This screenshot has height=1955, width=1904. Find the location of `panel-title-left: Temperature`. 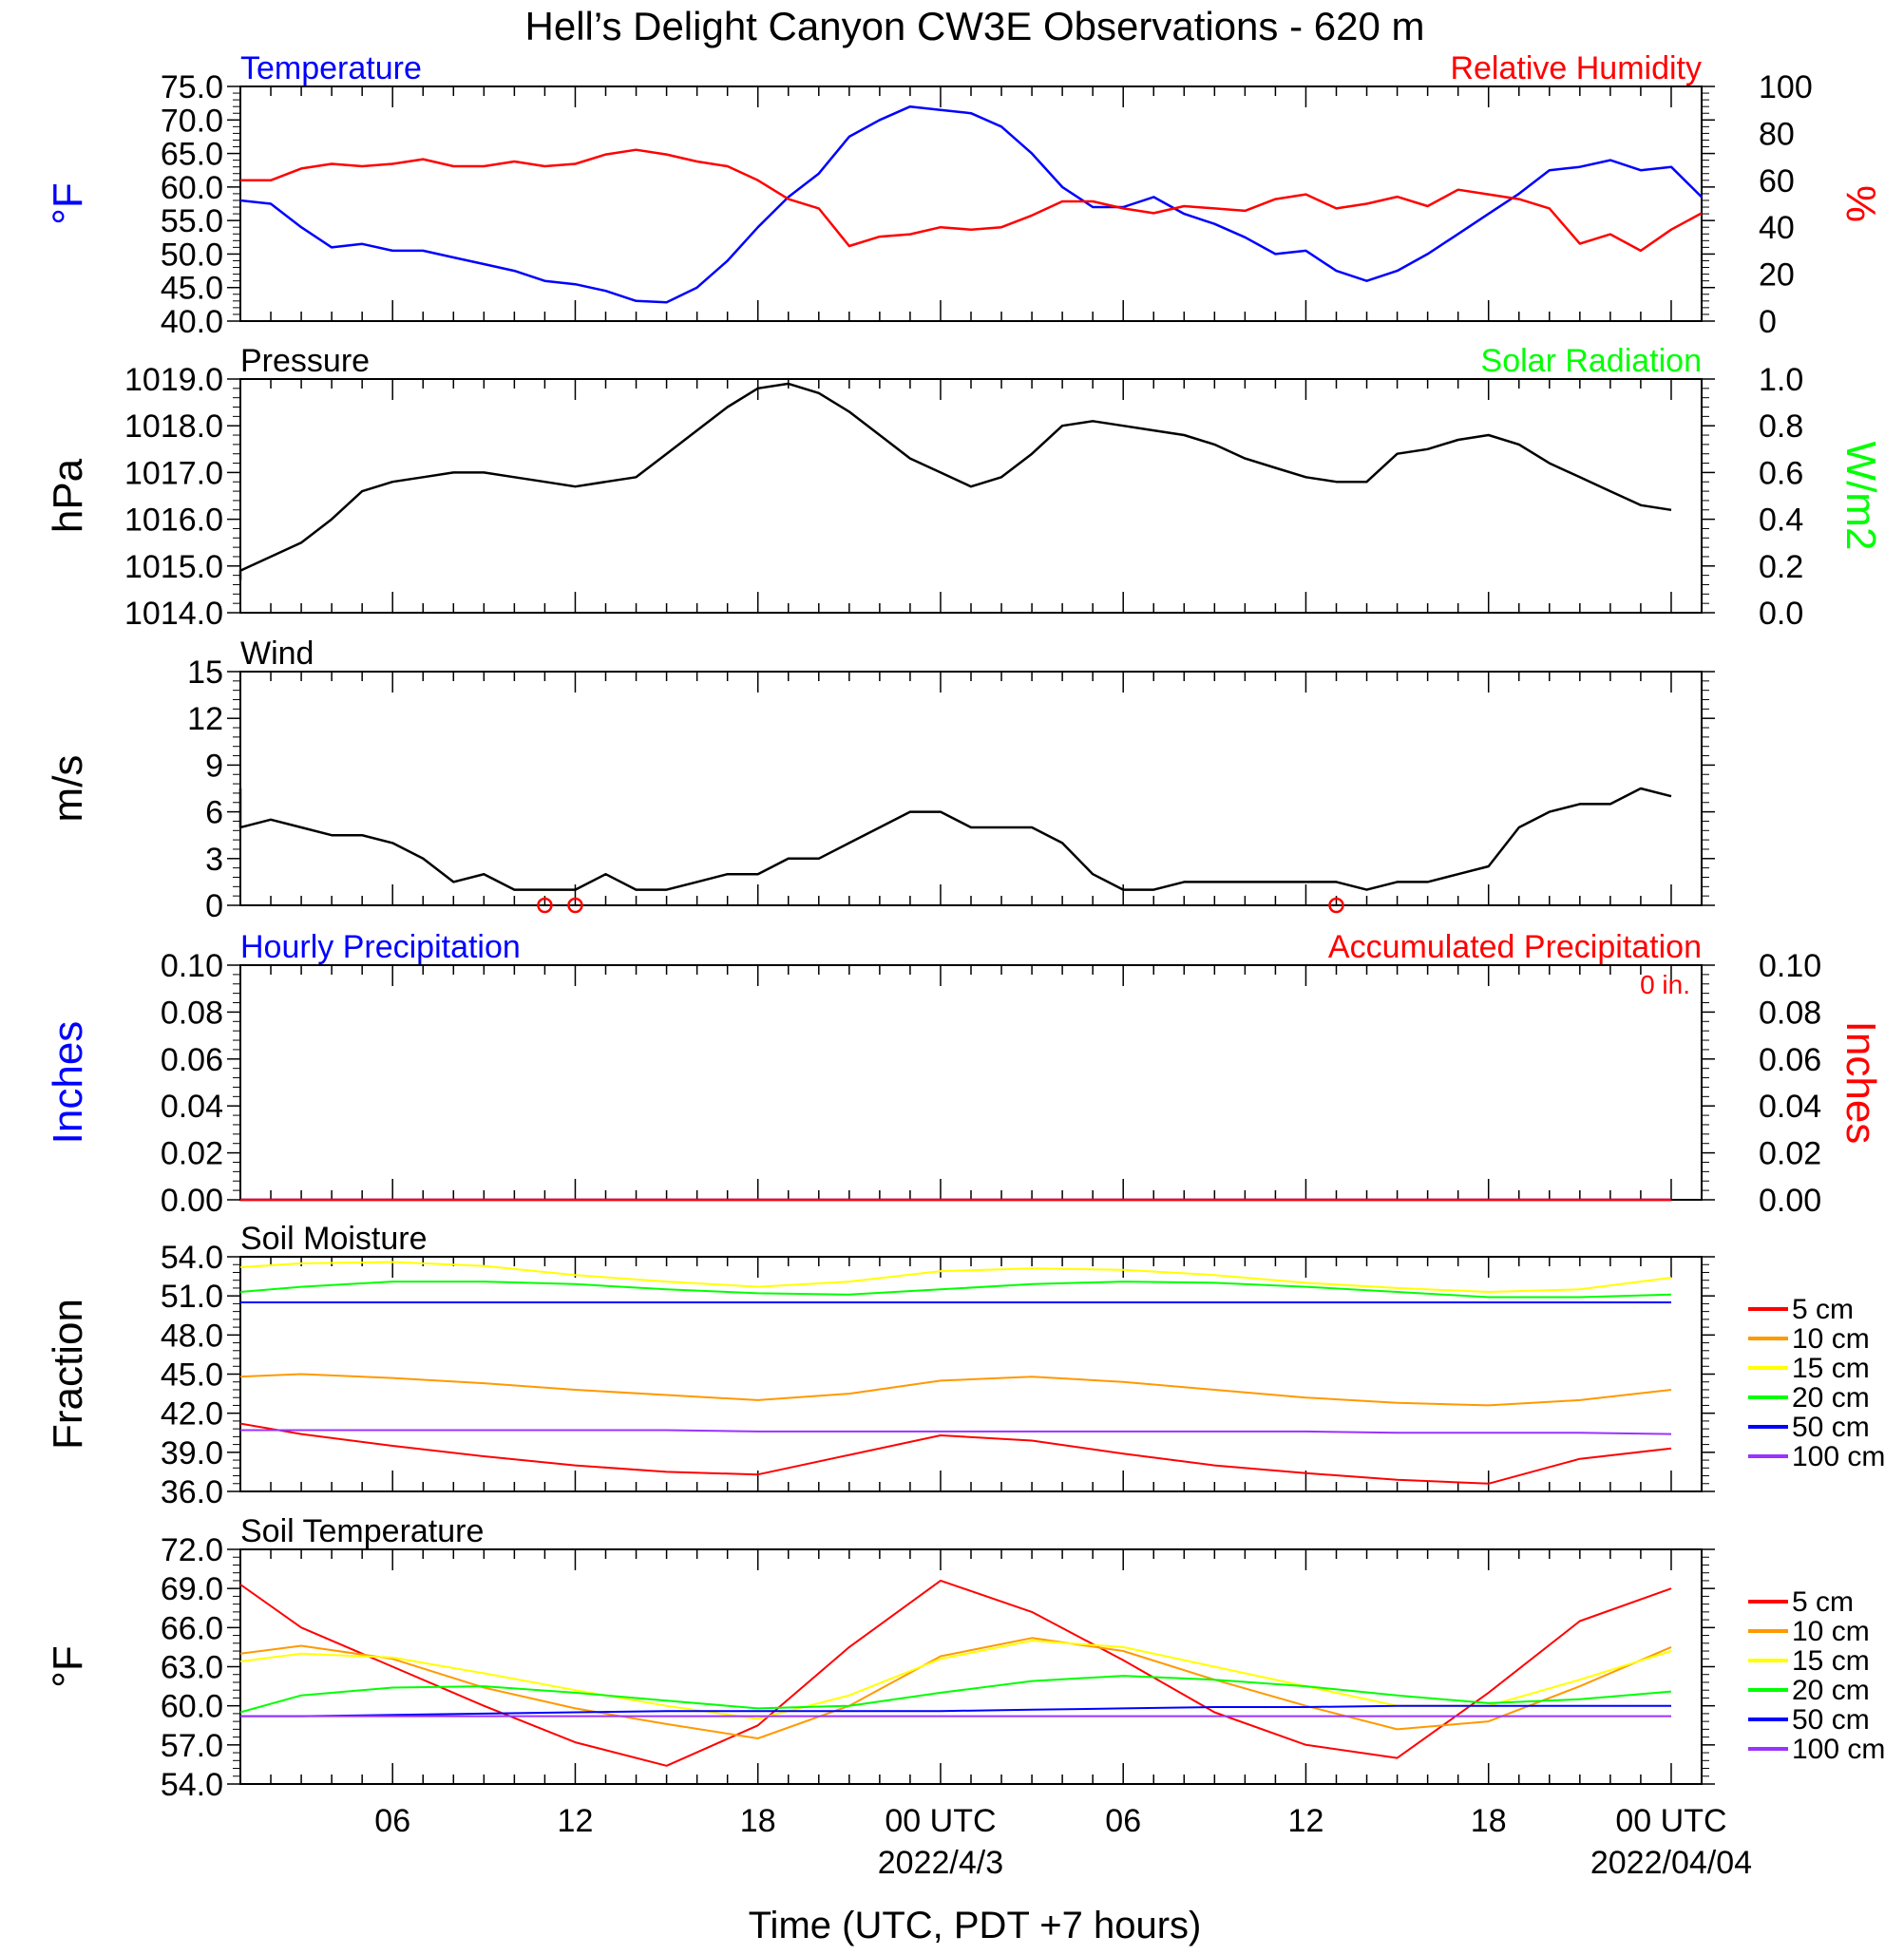

panel-title-left: Temperature is located at coordinates (331, 68).